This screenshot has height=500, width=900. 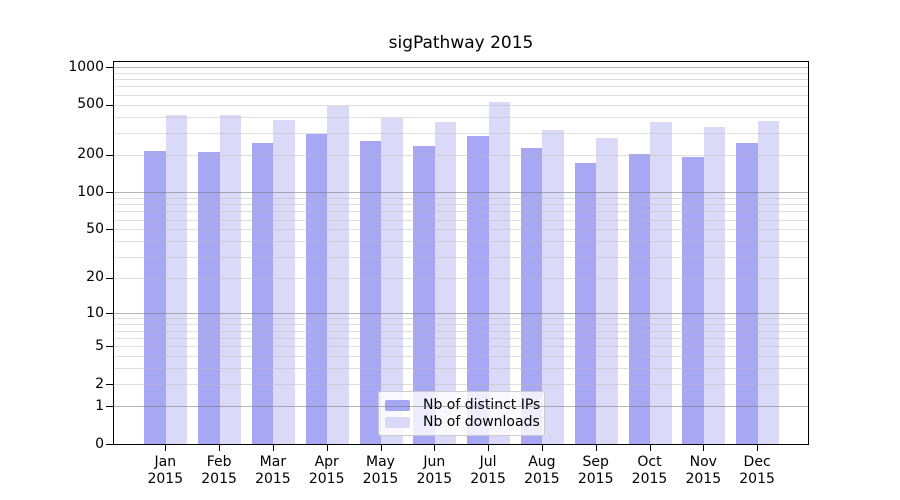 I want to click on y-tick-label: 5, so click(x=99, y=345).